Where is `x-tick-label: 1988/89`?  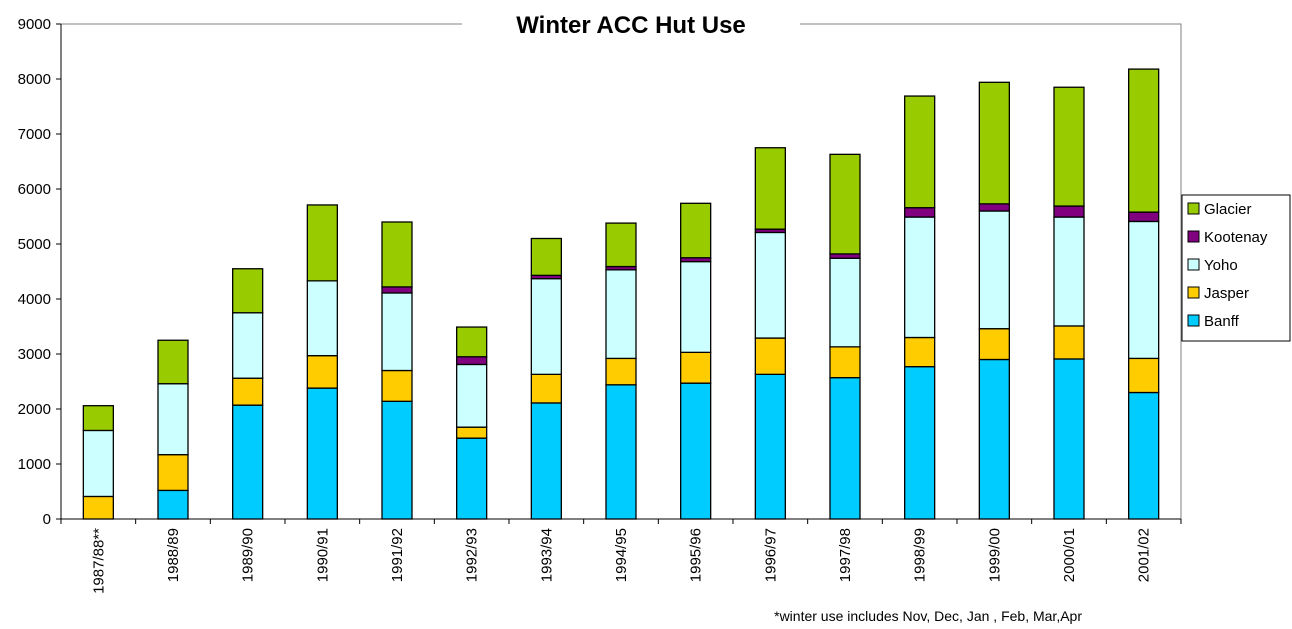
x-tick-label: 1988/89 is located at coordinates (173, 555).